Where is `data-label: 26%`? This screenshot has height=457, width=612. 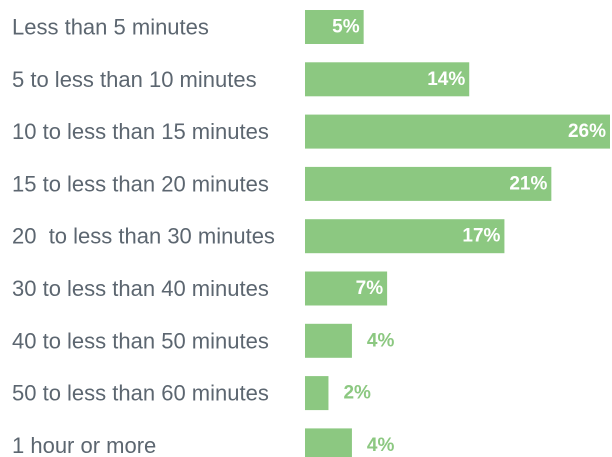 data-label: 26% is located at coordinates (587, 131).